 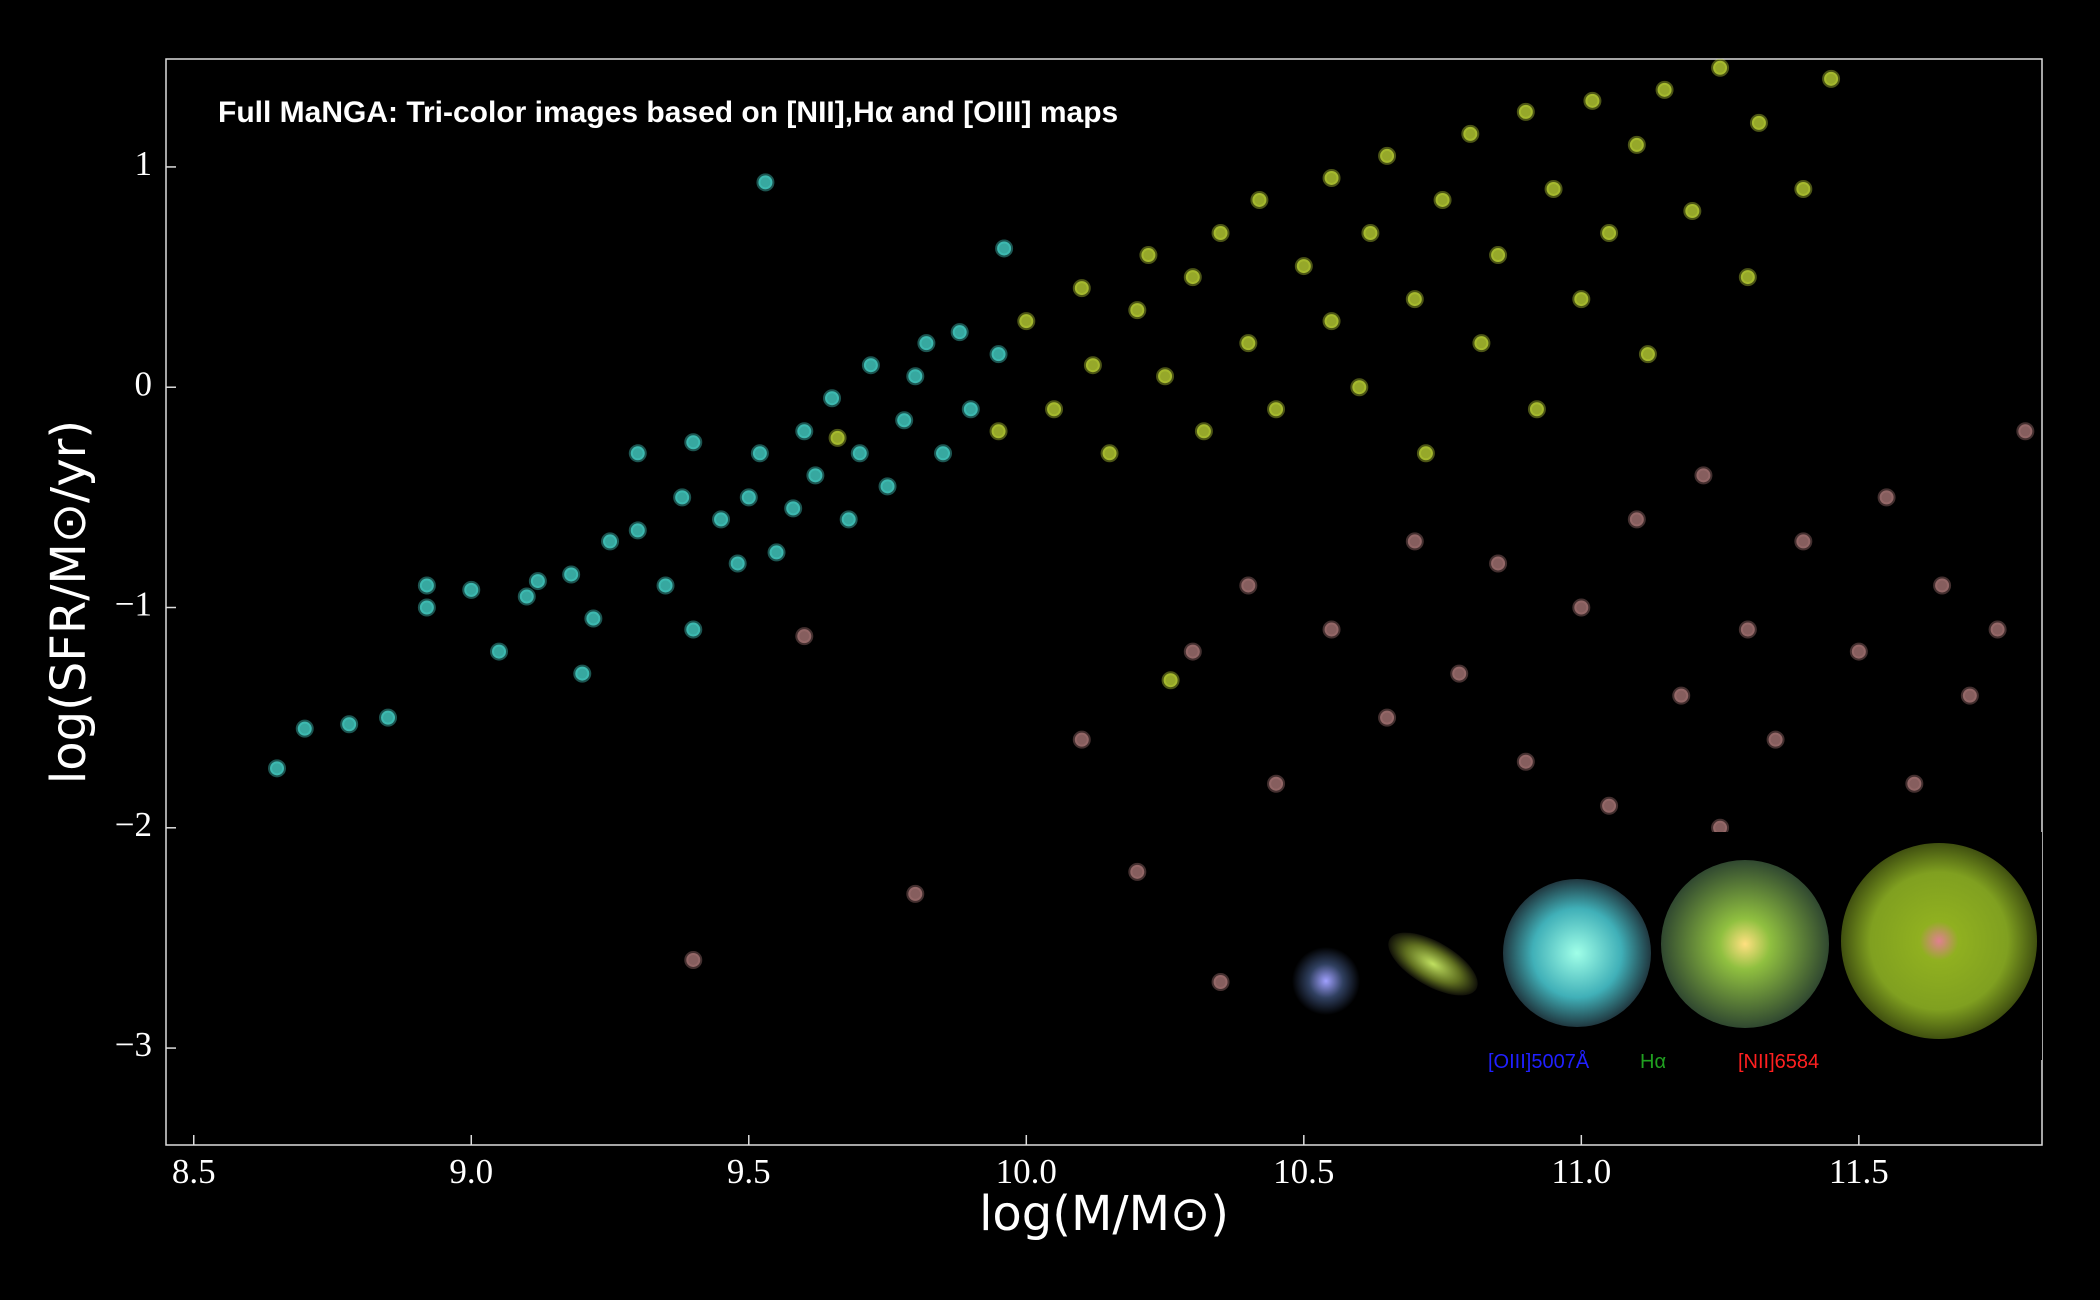 What do you see at coordinates (1657, 946) in the screenshot?
I see `inset` at bounding box center [1657, 946].